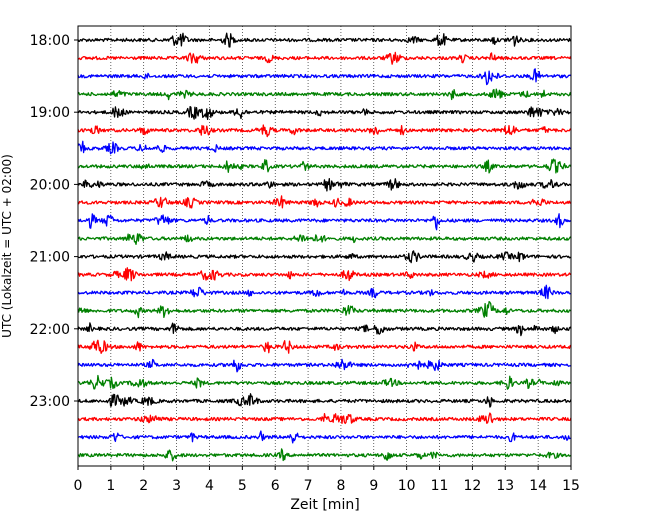 The image size is (650, 520). I want to click on x-tick-label-6: 6, so click(275, 486).